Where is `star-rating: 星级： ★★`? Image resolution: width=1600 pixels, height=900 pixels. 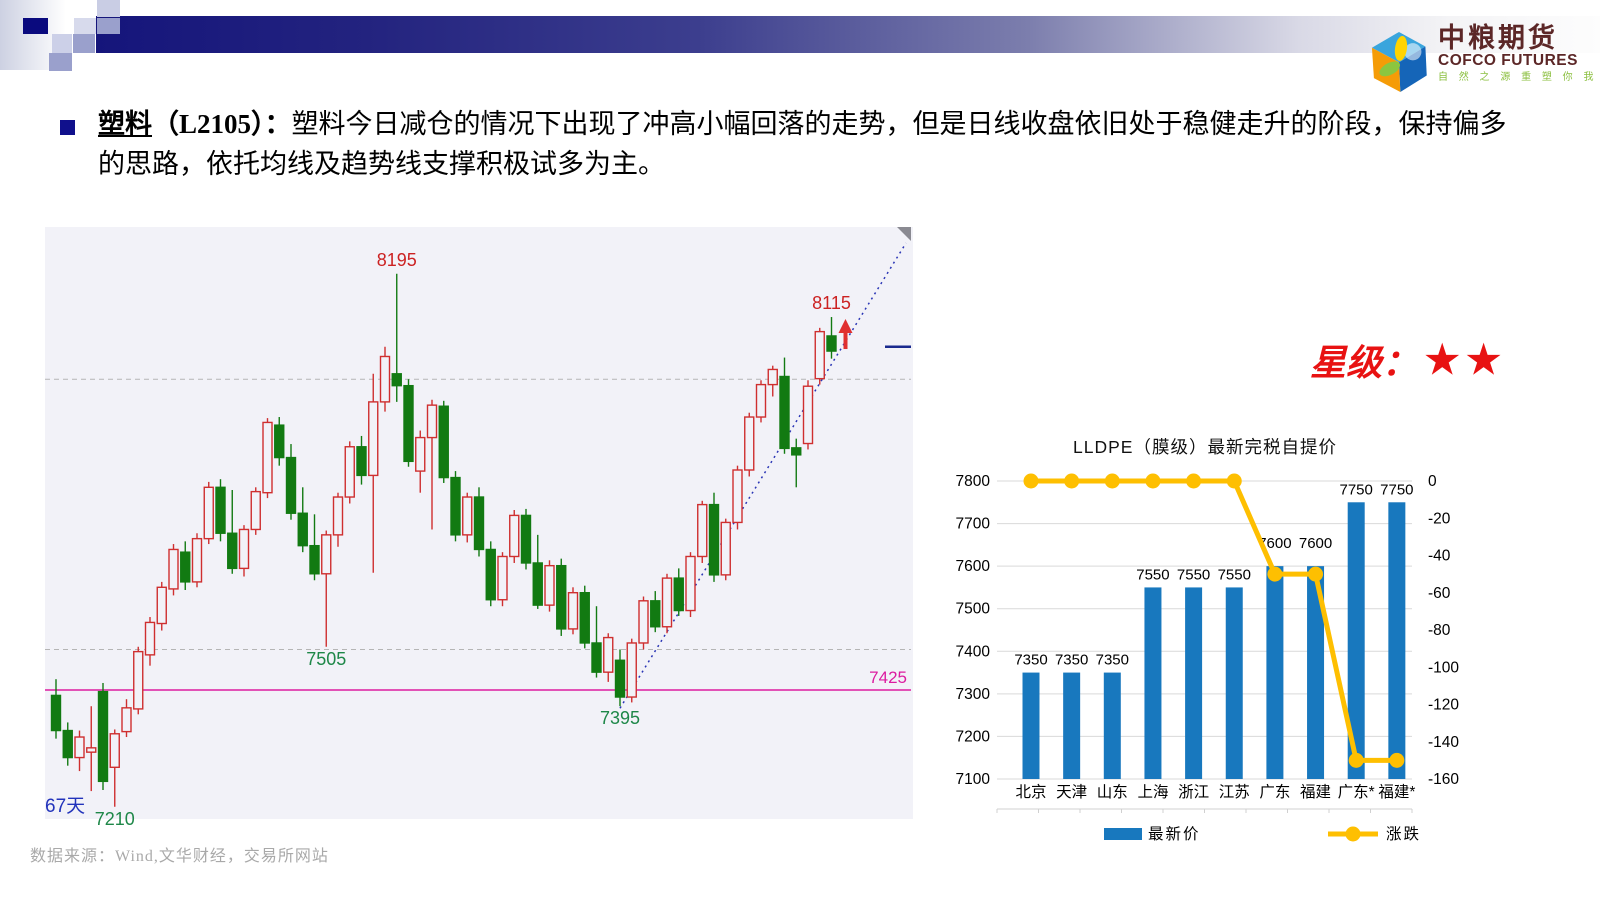
star-rating: 星级： ★★ is located at coordinates (1440, 360).